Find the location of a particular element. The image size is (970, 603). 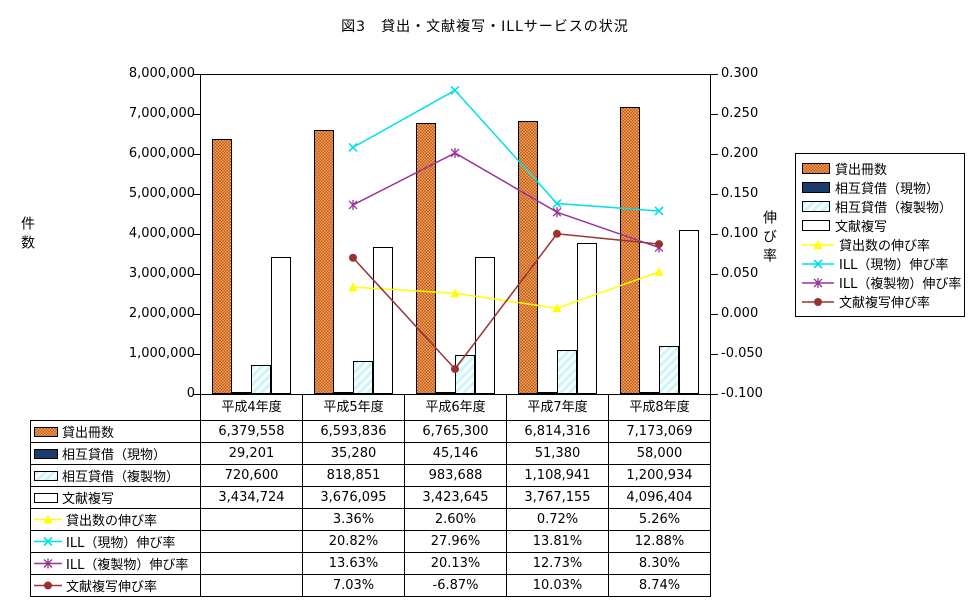

row-label-text: 相互貸借（現物） is located at coordinates (114, 455).